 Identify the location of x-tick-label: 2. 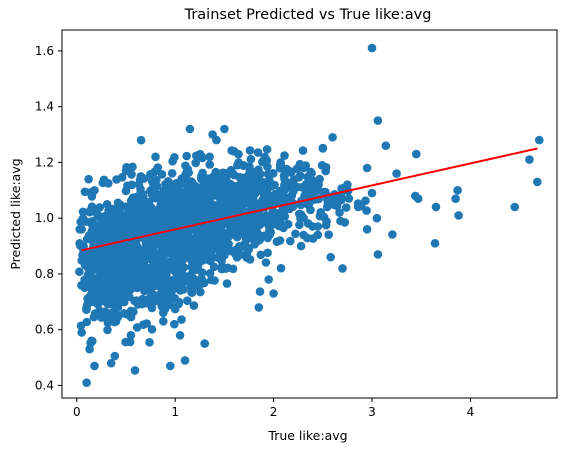
(274, 412).